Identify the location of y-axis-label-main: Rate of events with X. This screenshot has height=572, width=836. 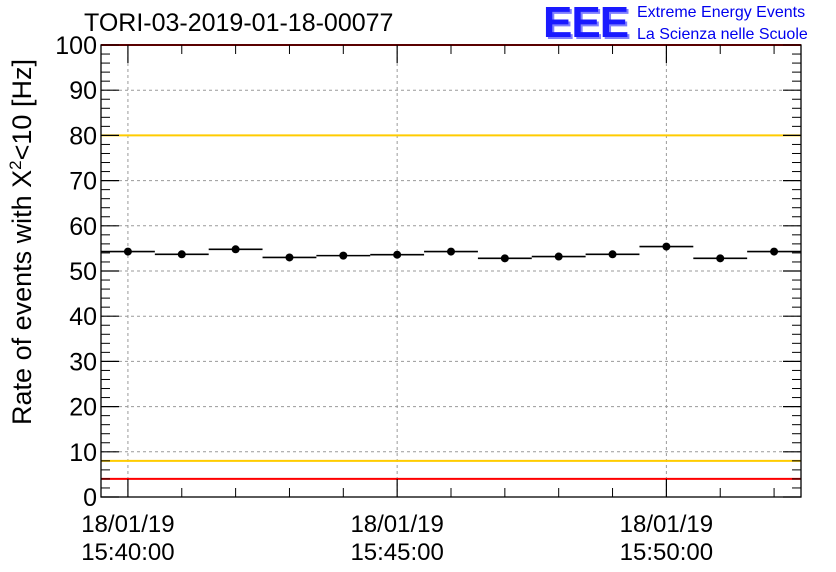
(22, 297).